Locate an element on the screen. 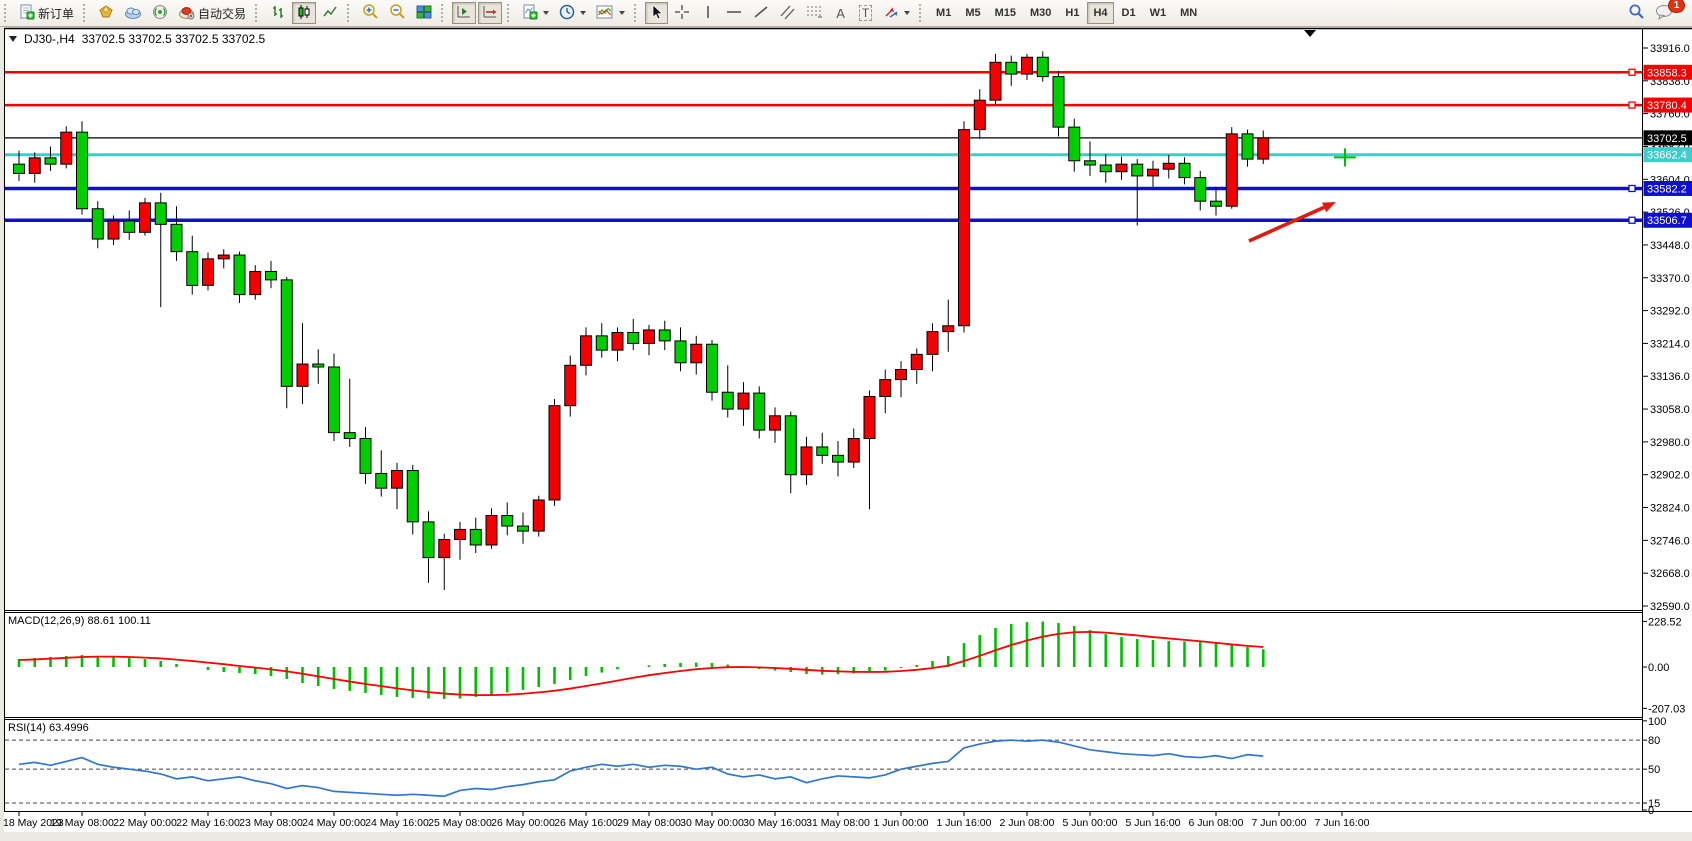 The height and width of the screenshot is (841, 1692). periods-button is located at coordinates (572, 13).